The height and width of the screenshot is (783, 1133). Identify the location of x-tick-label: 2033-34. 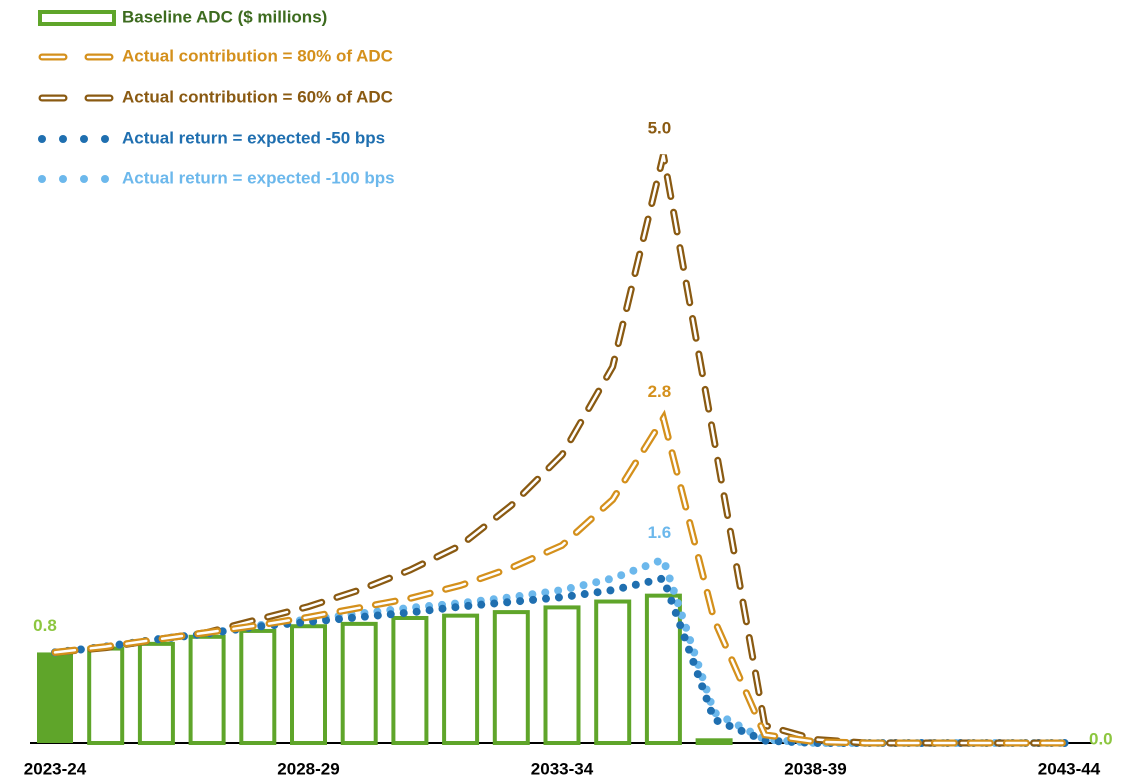
(562, 768).